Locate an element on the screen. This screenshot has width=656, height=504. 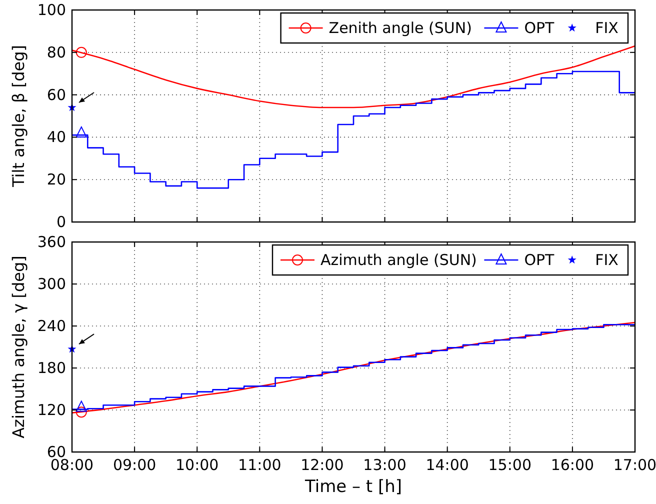
y-axis-title: Tilt angle, β [deg] is located at coordinates (18, 116).